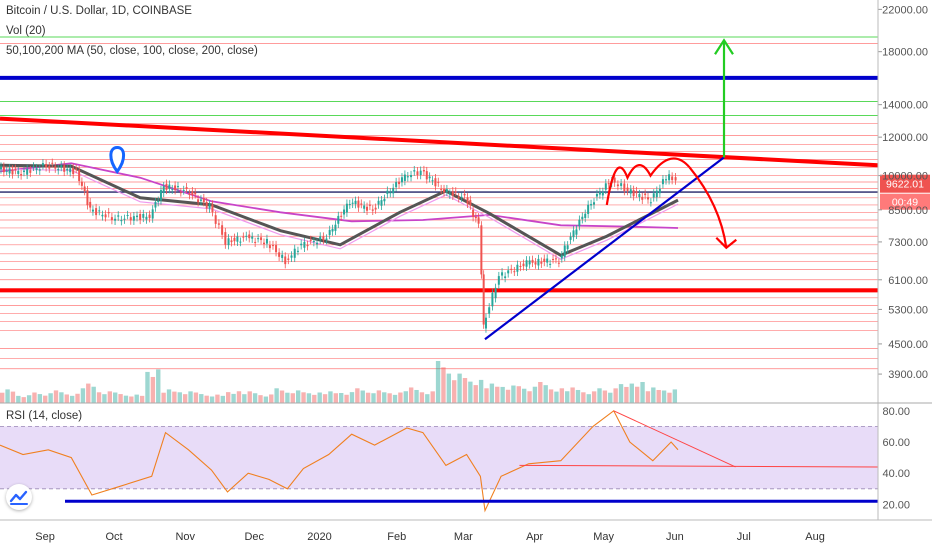 This screenshot has width=932, height=550. Describe the element at coordinates (396, 537) in the screenshot. I see `x-tick-label: Feb` at that location.